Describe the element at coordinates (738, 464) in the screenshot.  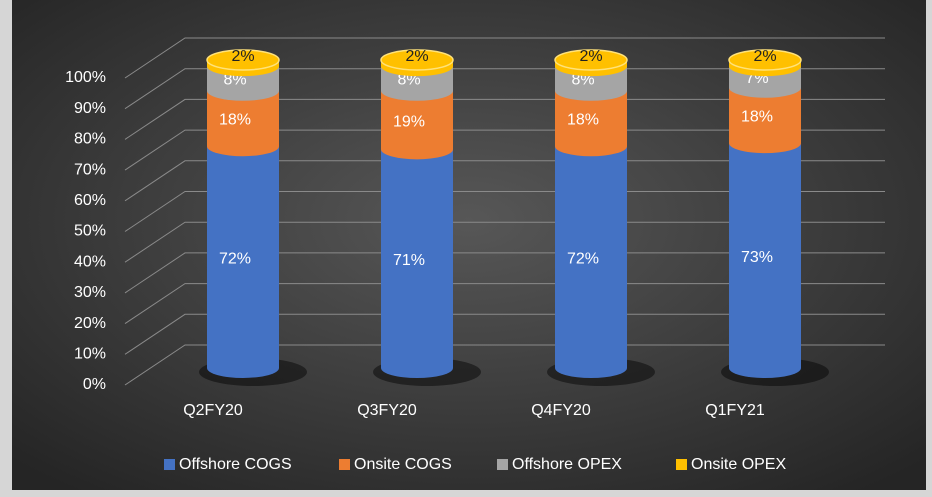
I see `legend-label: Onsite OPEX` at that location.